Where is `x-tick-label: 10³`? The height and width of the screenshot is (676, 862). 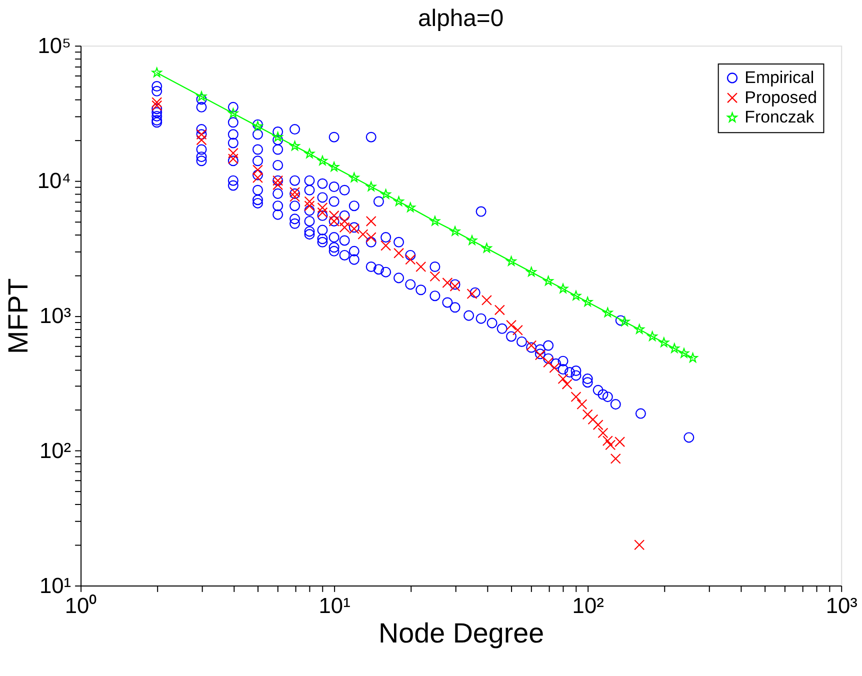 x-tick-label: 10³ is located at coordinates (842, 605).